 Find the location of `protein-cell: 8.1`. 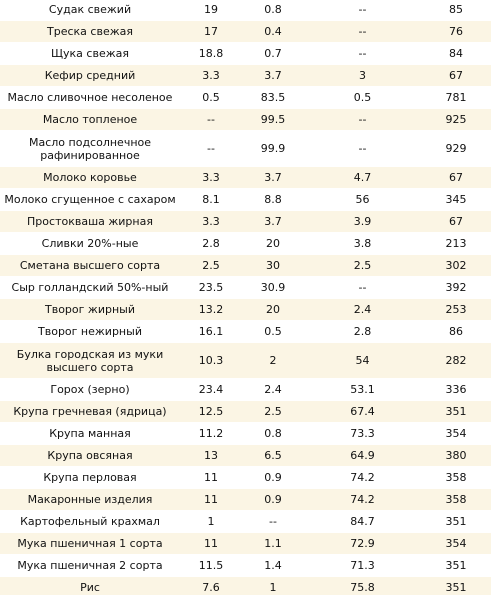

protein-cell: 8.1 is located at coordinates (211, 199).